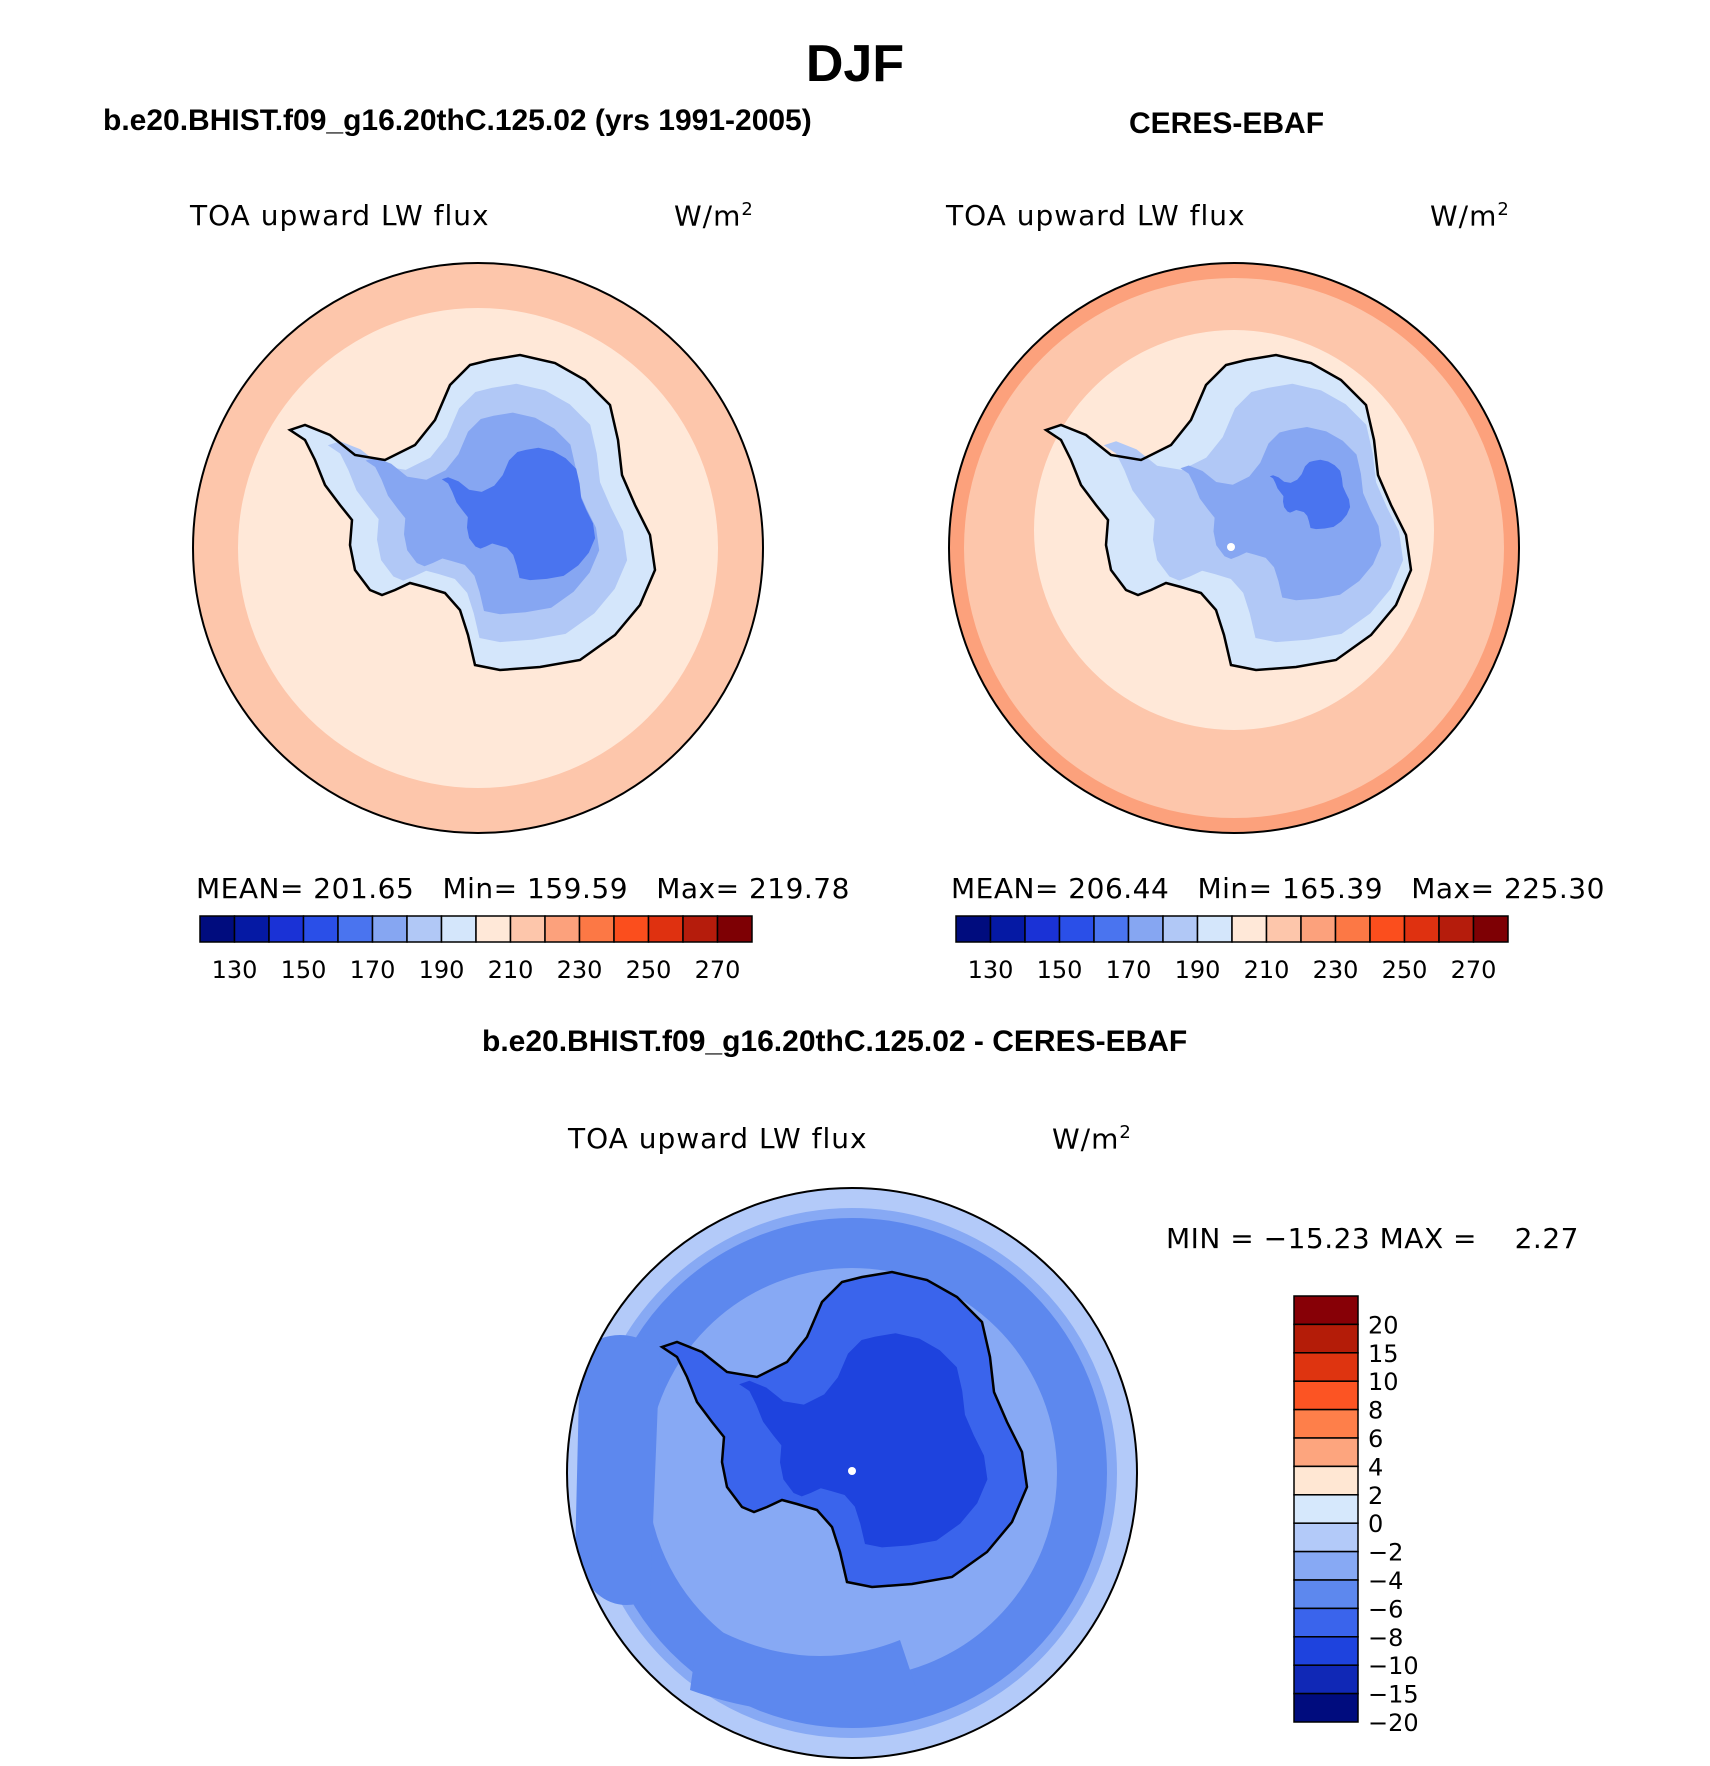  I want to click on model-colorbar-tick-label: 210, so click(511, 970).